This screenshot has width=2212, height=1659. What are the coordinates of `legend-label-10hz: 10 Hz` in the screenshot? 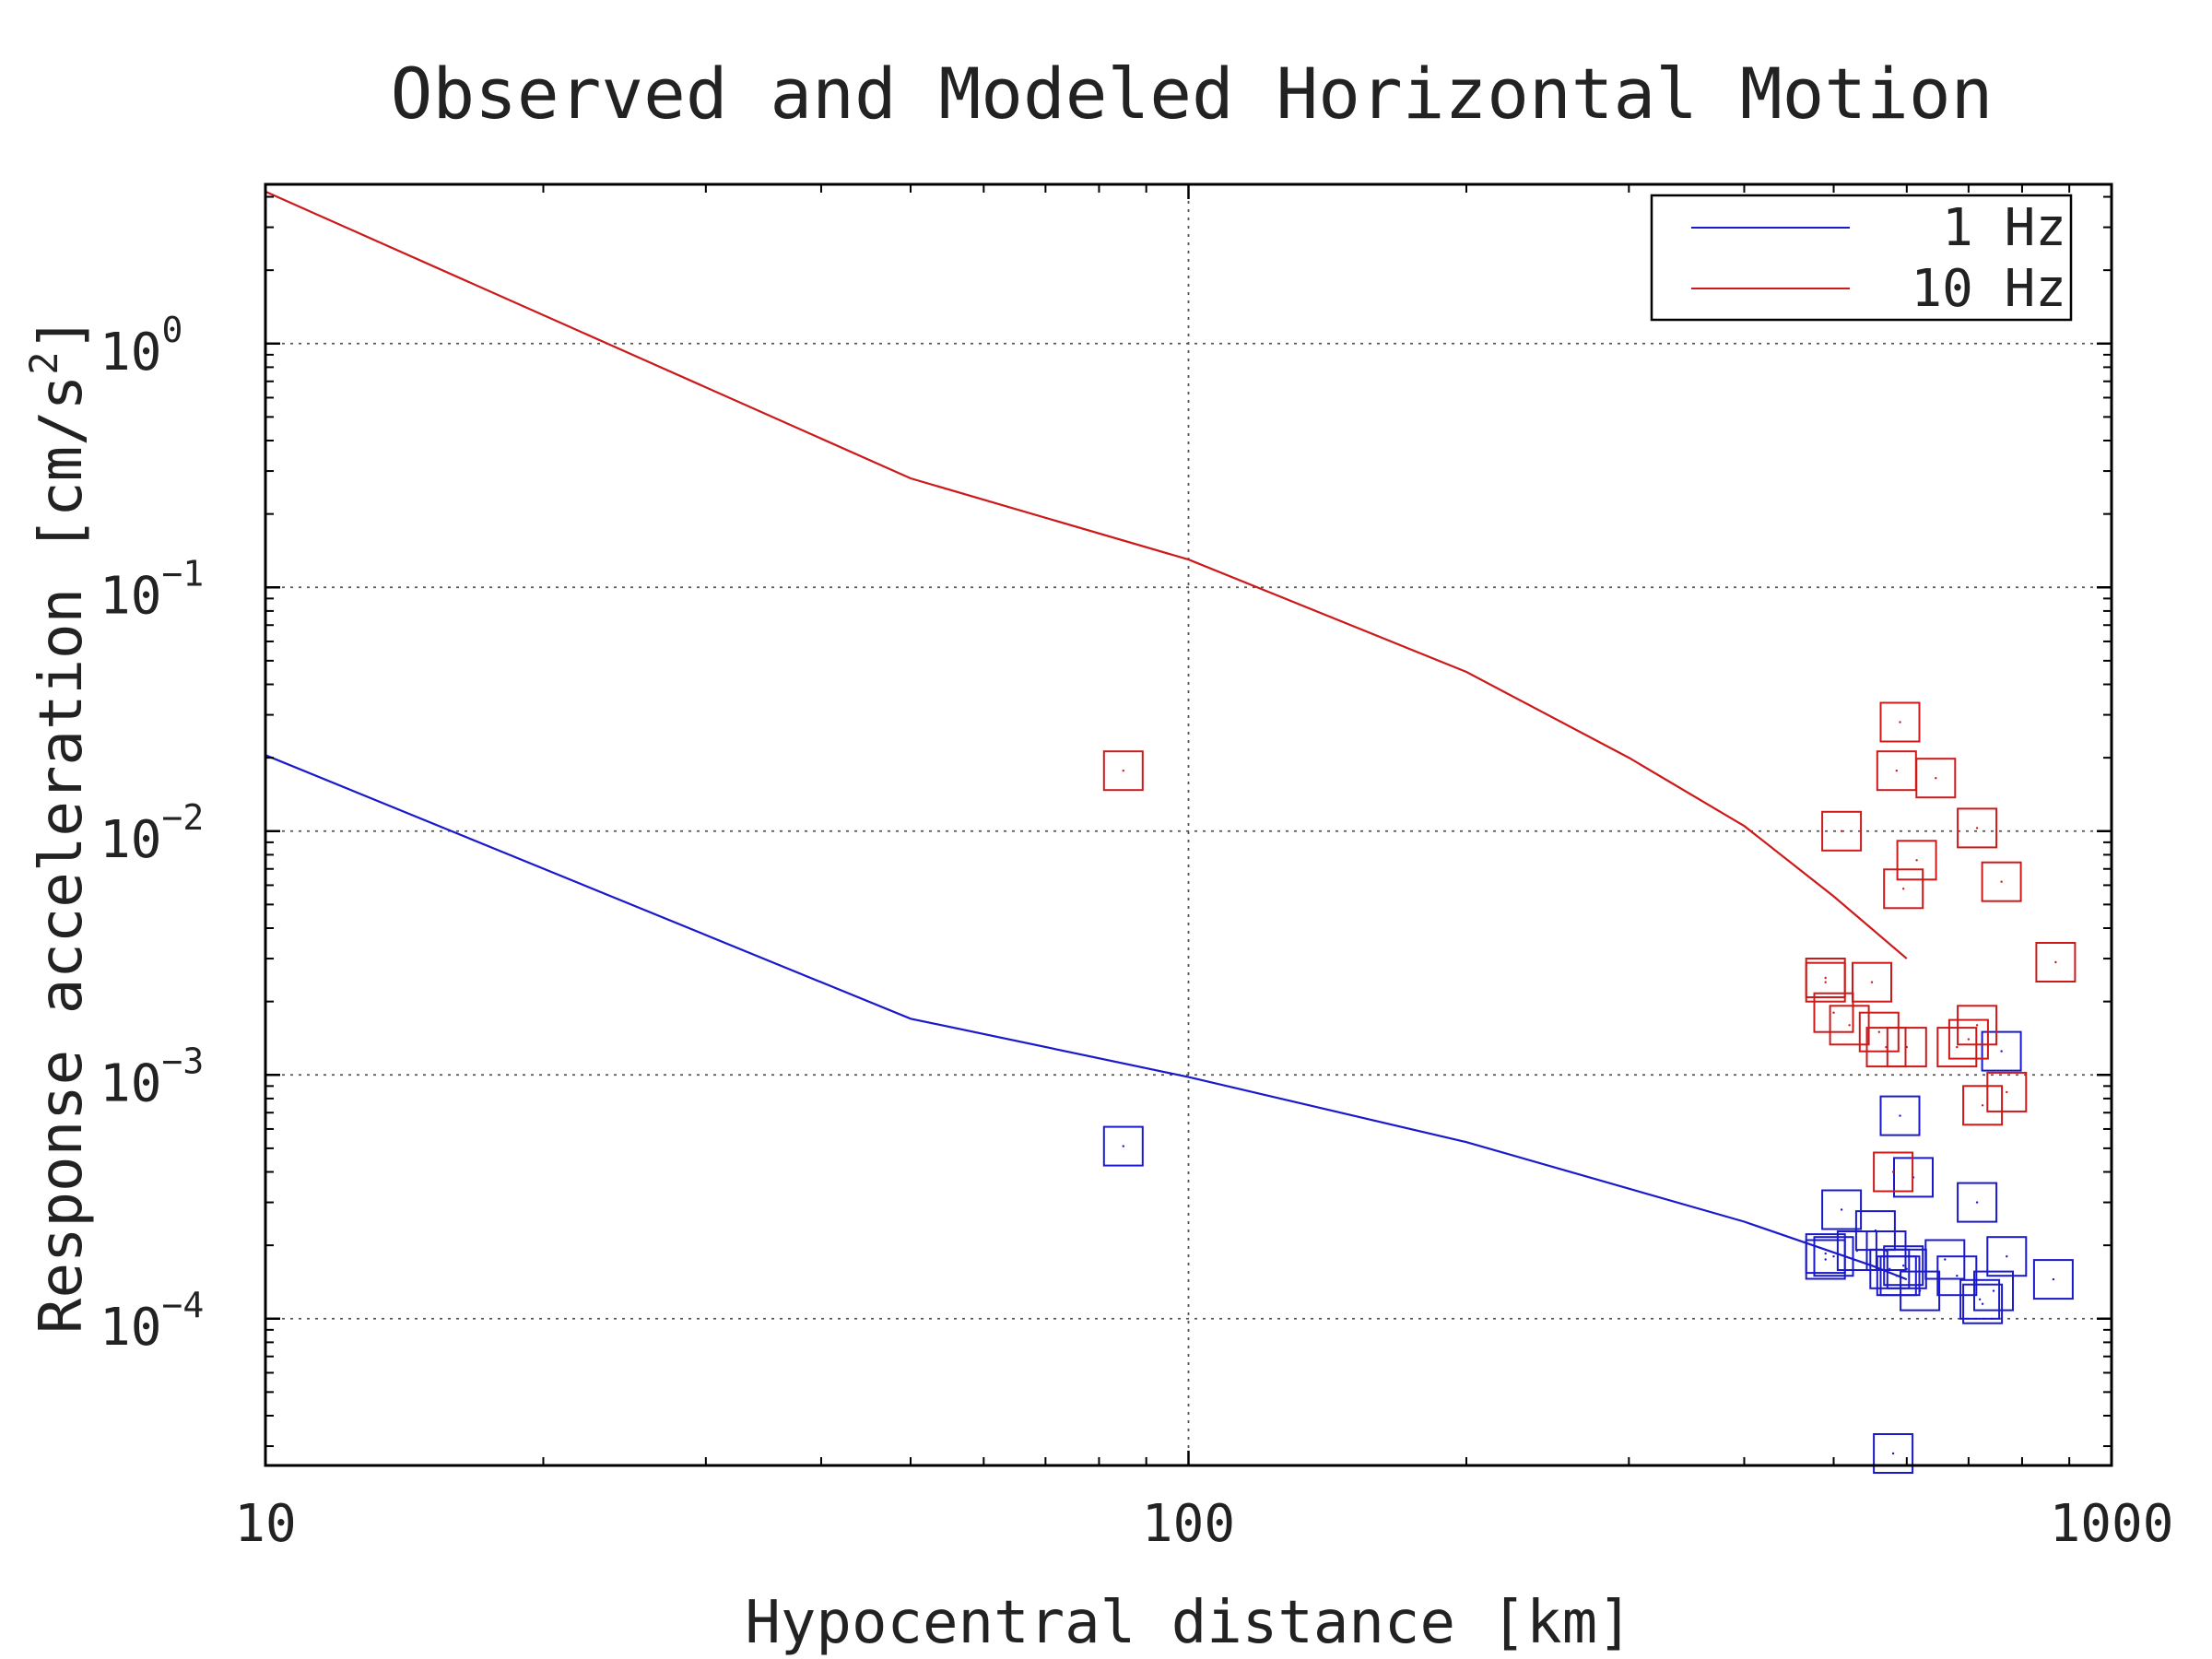 It's located at (1988, 289).